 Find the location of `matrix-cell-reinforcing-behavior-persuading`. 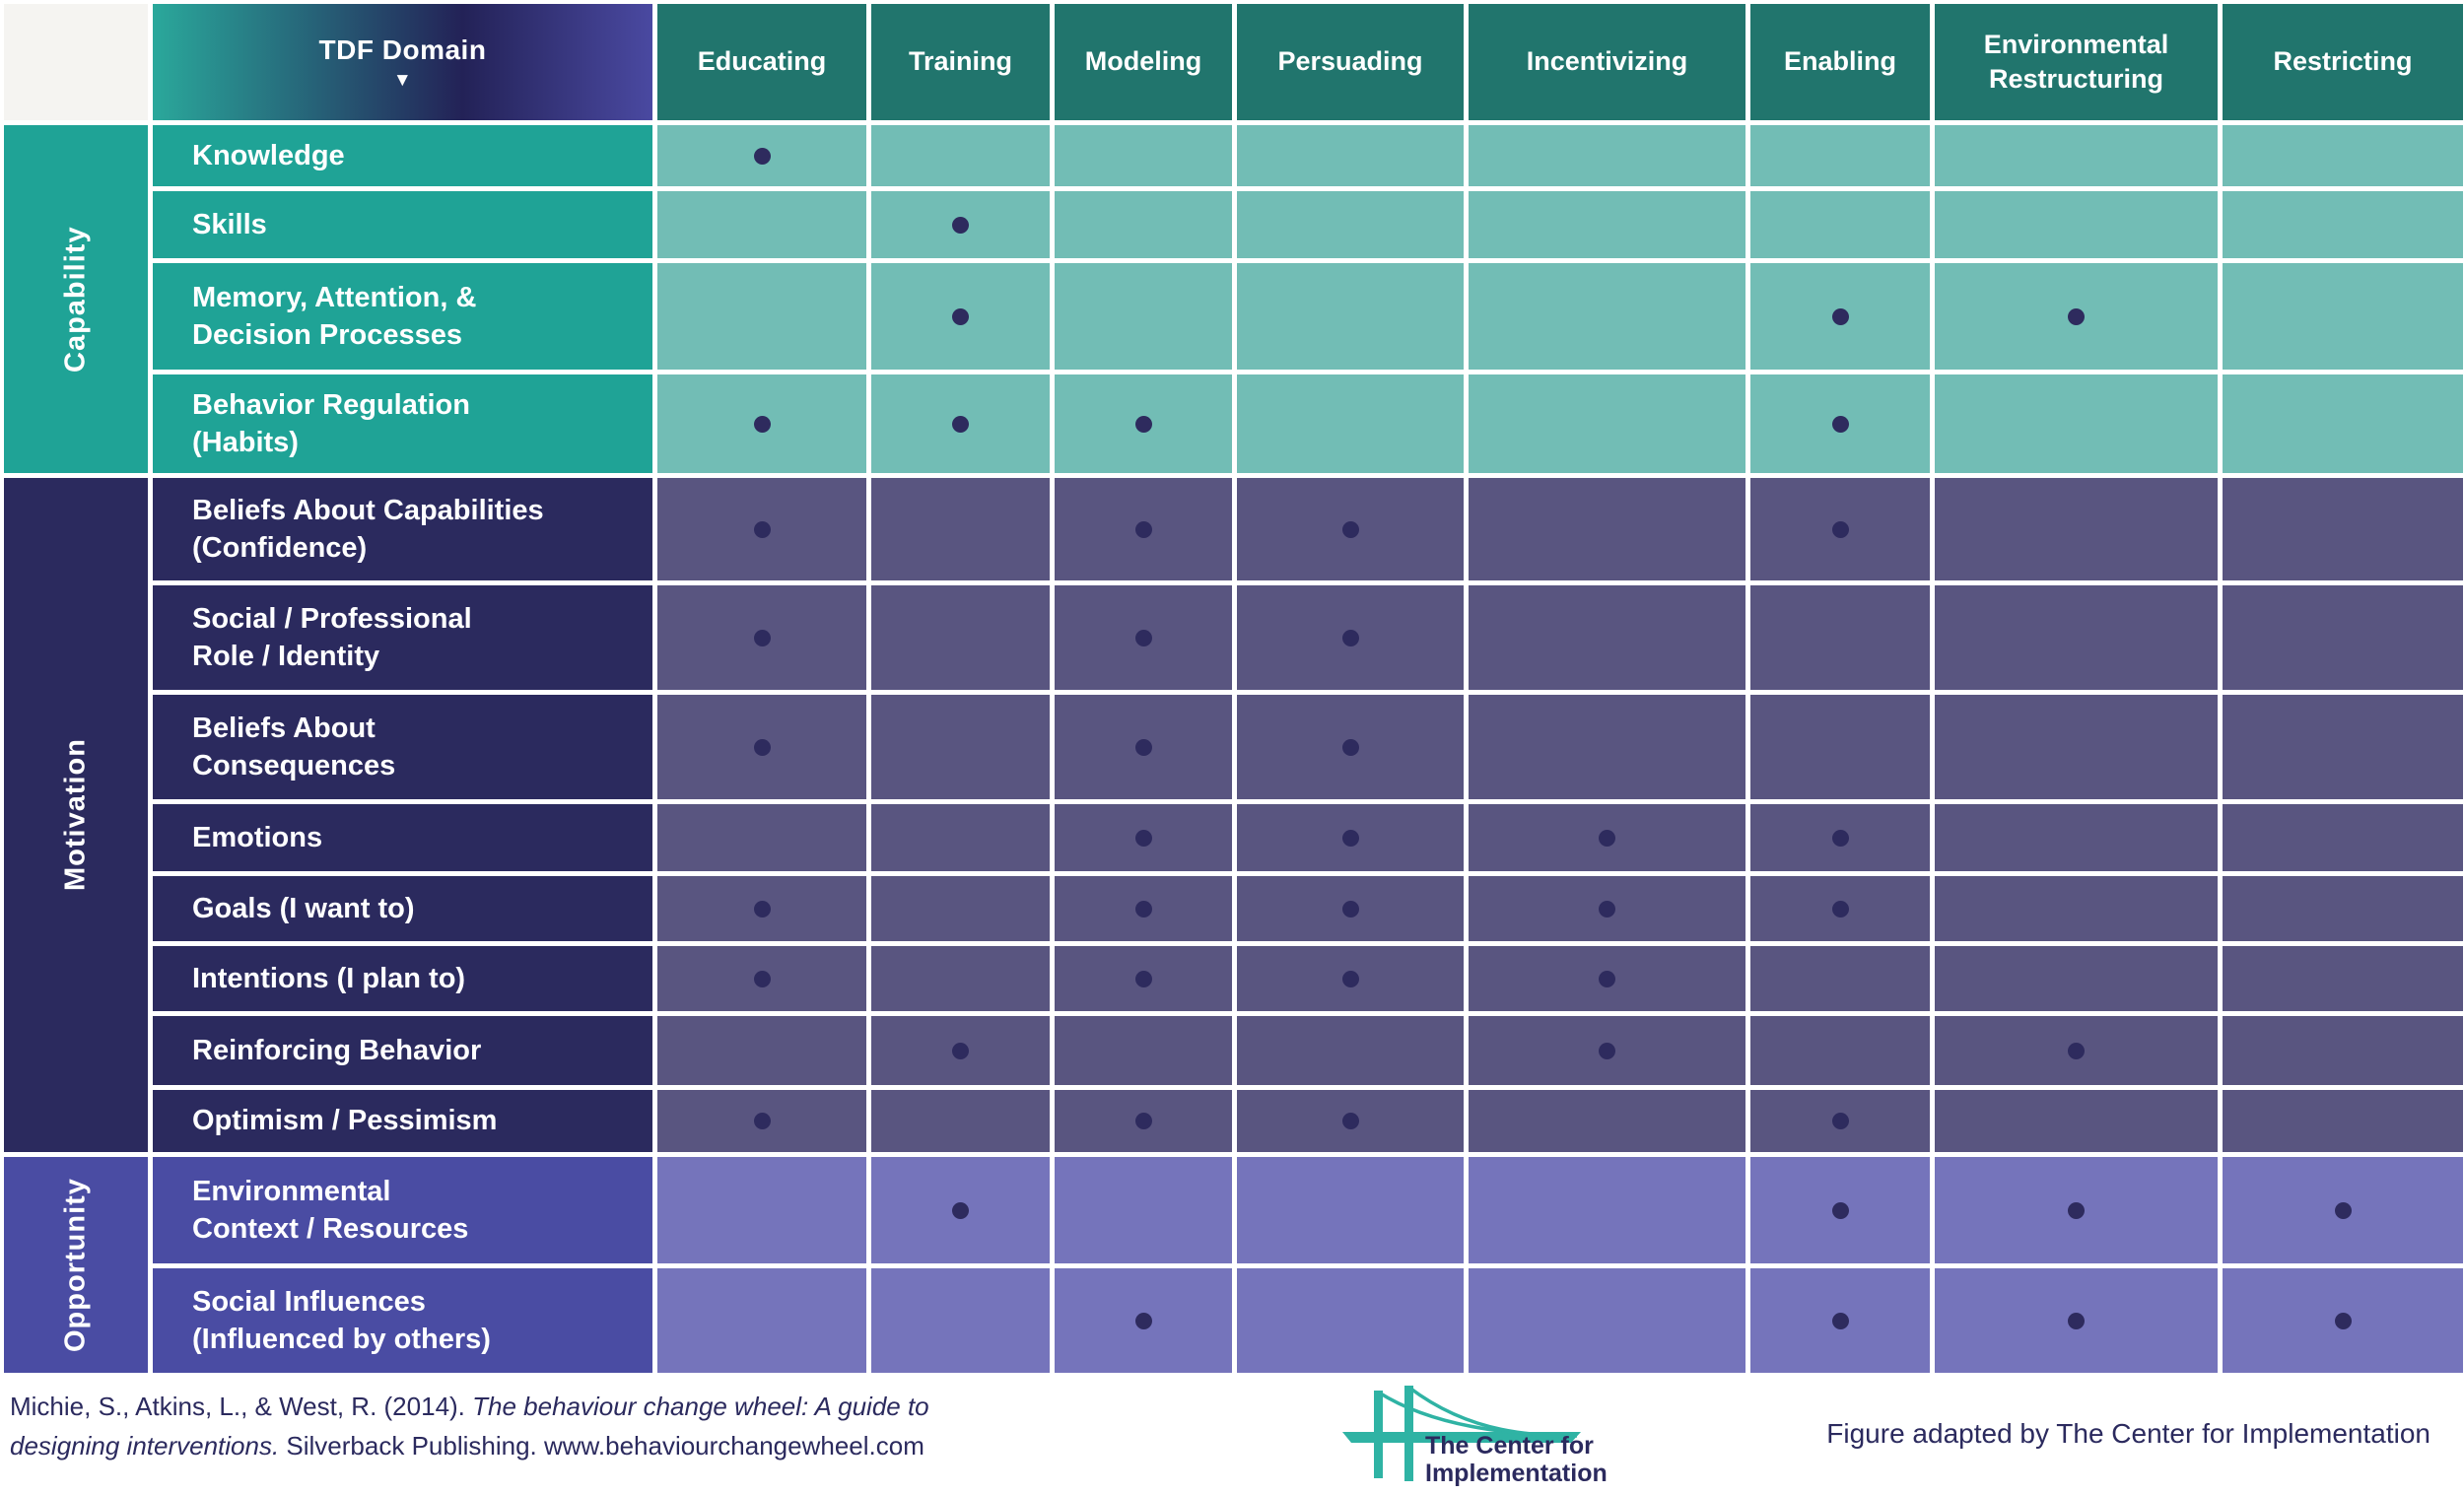

matrix-cell-reinforcing-behavior-persuading is located at coordinates (1350, 1050).